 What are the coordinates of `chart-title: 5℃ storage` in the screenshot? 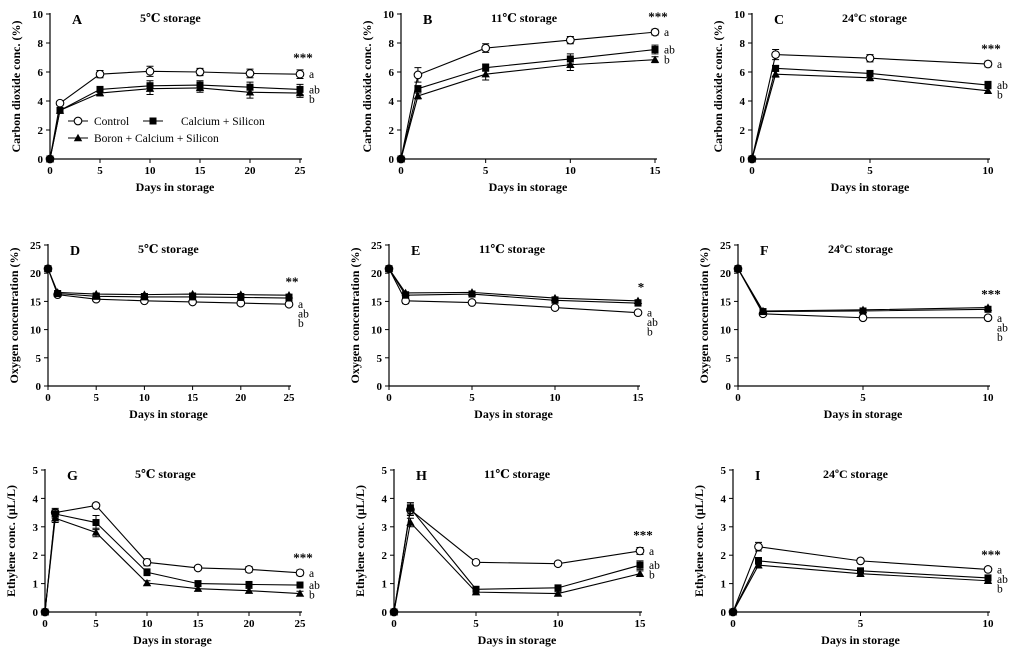 It's located at (168, 249).